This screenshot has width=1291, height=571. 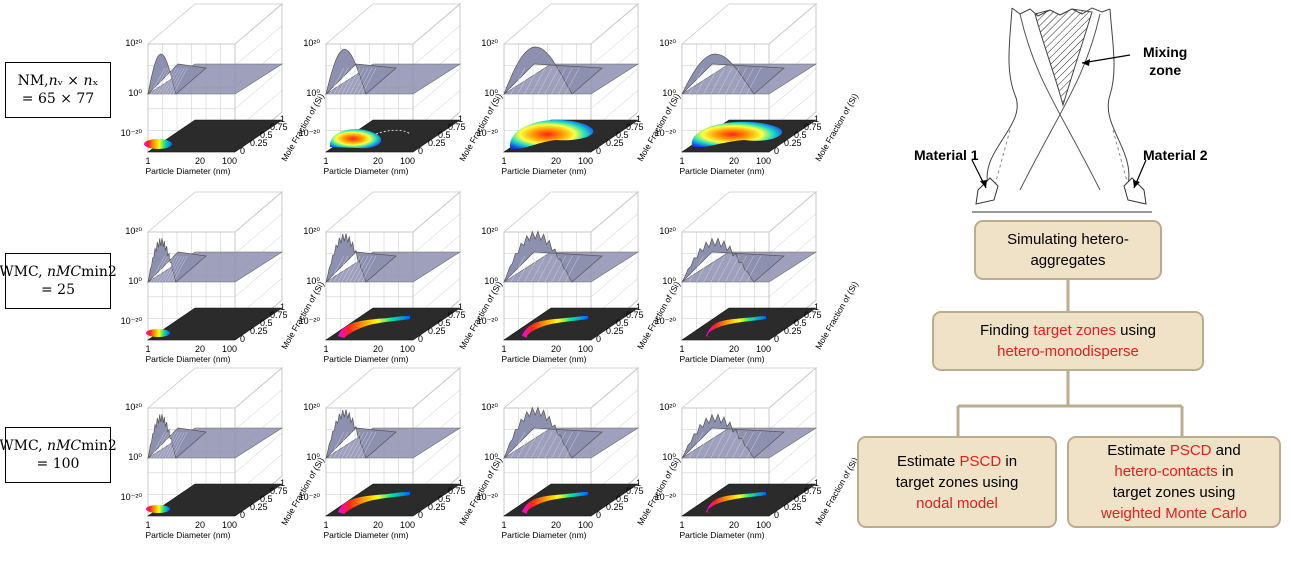 I want to click on flow-box-simulating: Simulating hetero- aggregates, so click(x=1068, y=250).